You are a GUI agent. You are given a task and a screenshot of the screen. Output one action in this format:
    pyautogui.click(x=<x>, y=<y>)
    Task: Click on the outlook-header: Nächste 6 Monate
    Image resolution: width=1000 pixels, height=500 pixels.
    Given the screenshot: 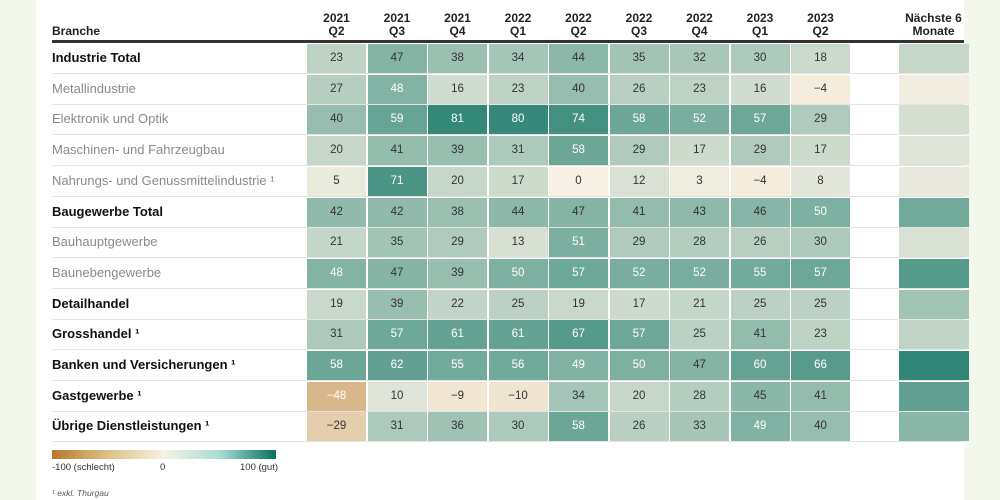 What is the action you would take?
    pyautogui.click(x=934, y=22)
    